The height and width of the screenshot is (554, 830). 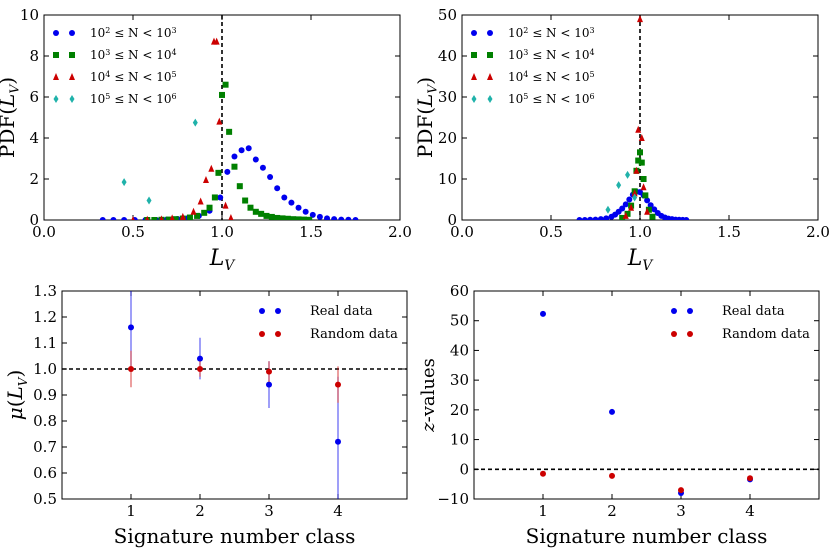 I want to click on y-axis-label: PDF(LV), so click(x=426, y=117).